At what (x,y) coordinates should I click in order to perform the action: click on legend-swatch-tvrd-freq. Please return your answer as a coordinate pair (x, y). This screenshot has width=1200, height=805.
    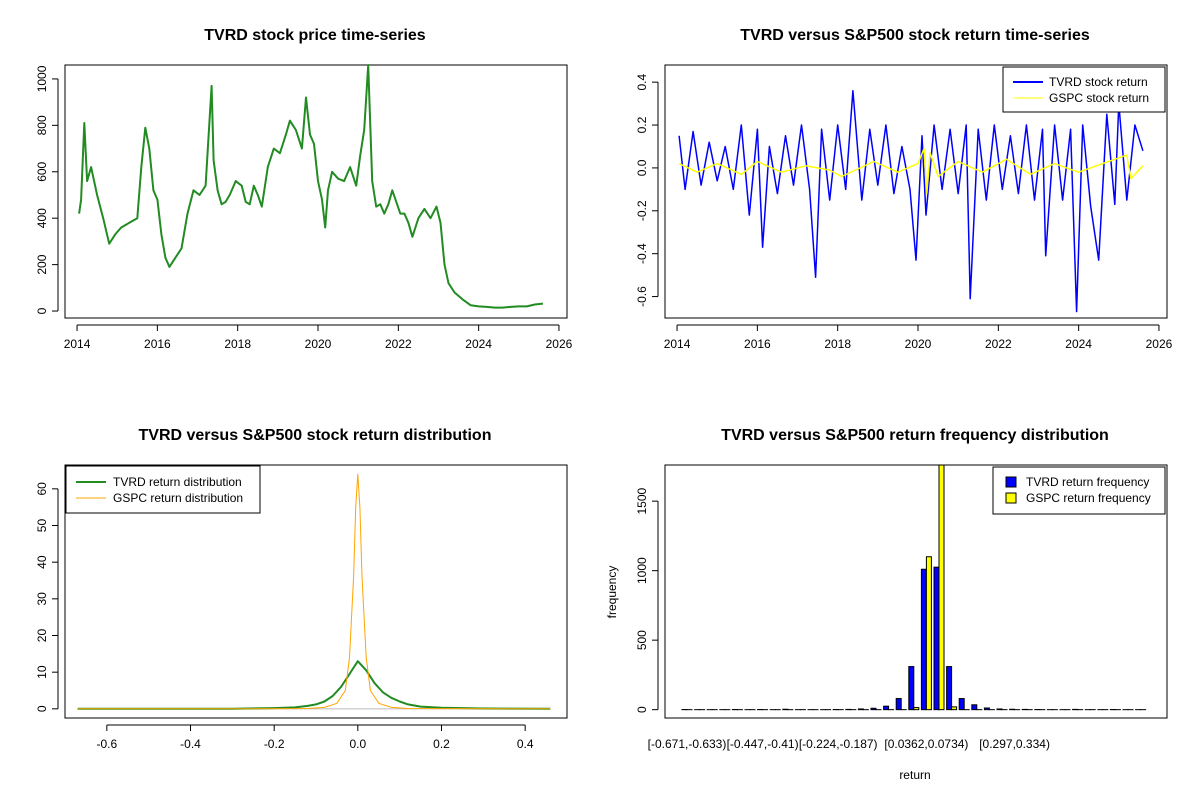
    Looking at the image, I should click on (1011, 482).